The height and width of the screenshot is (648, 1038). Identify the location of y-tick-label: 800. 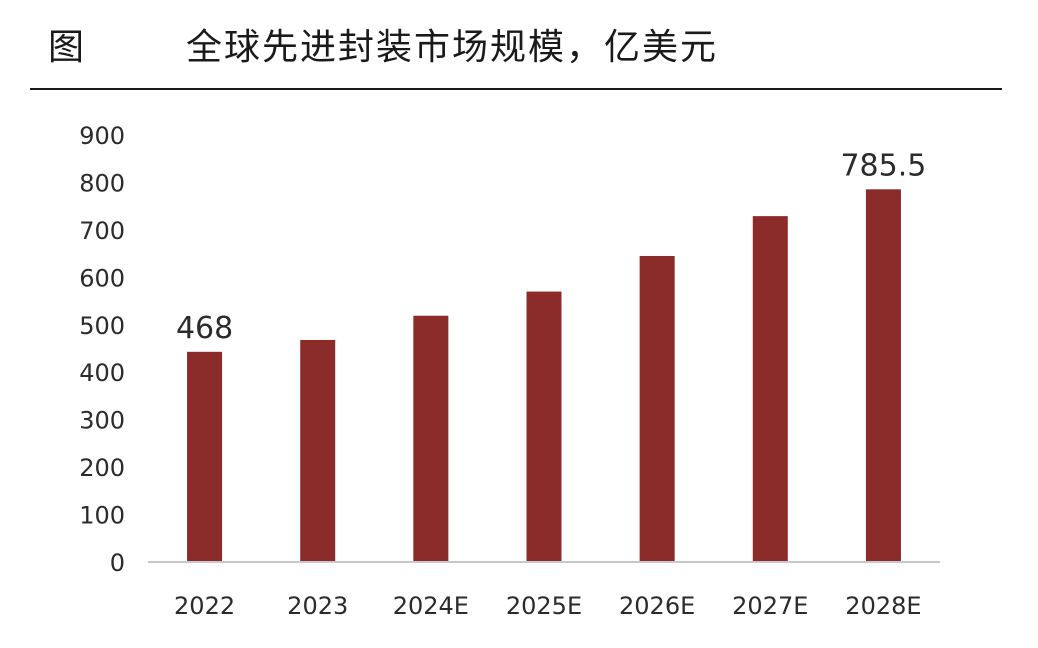
(102, 183).